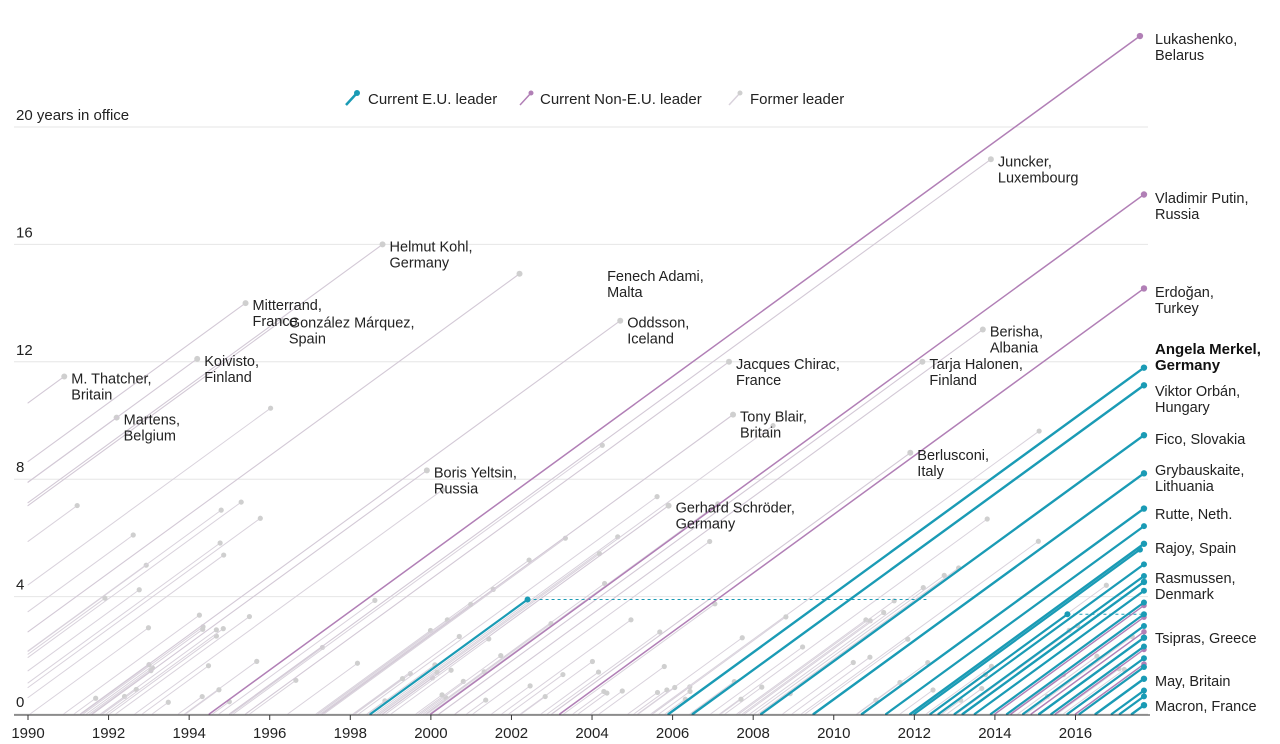 The width and height of the screenshot is (1280, 744). What do you see at coordinates (456, 489) in the screenshot?
I see `leader-label-country: Russia` at bounding box center [456, 489].